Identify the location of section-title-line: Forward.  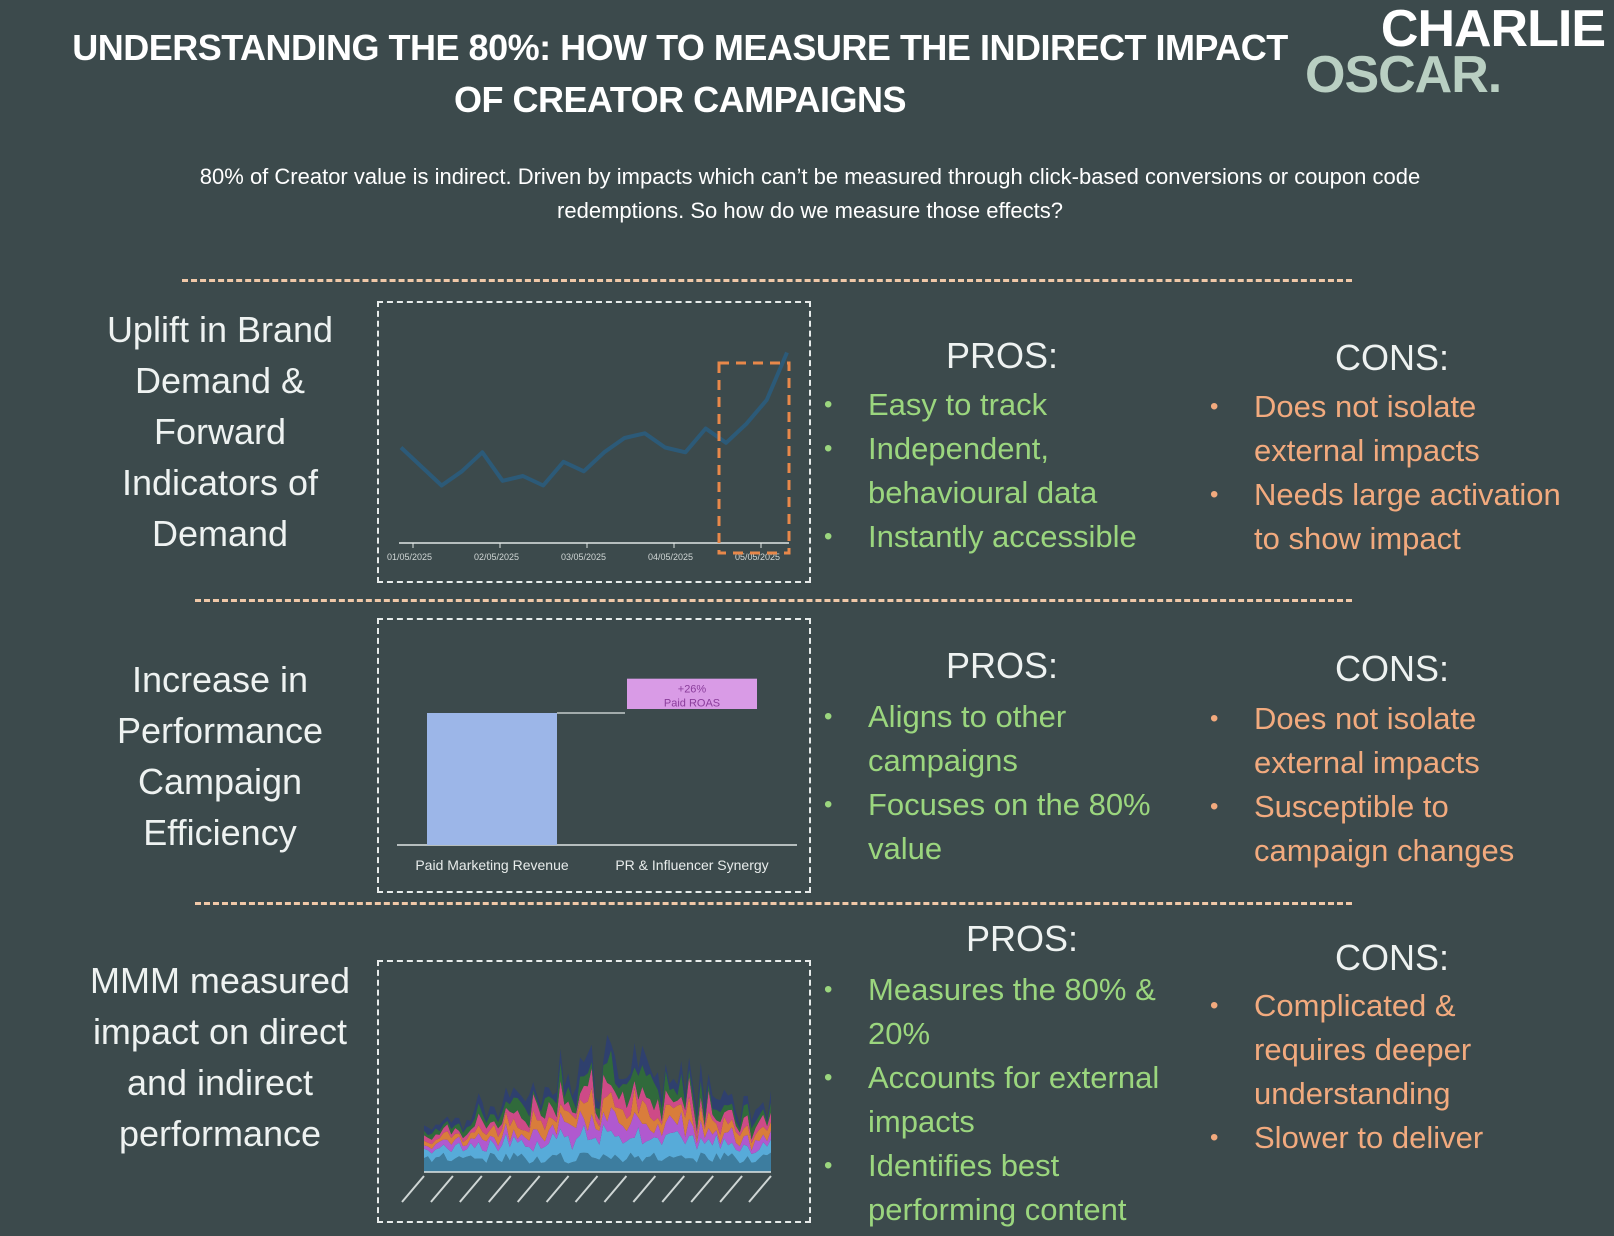
(220, 431).